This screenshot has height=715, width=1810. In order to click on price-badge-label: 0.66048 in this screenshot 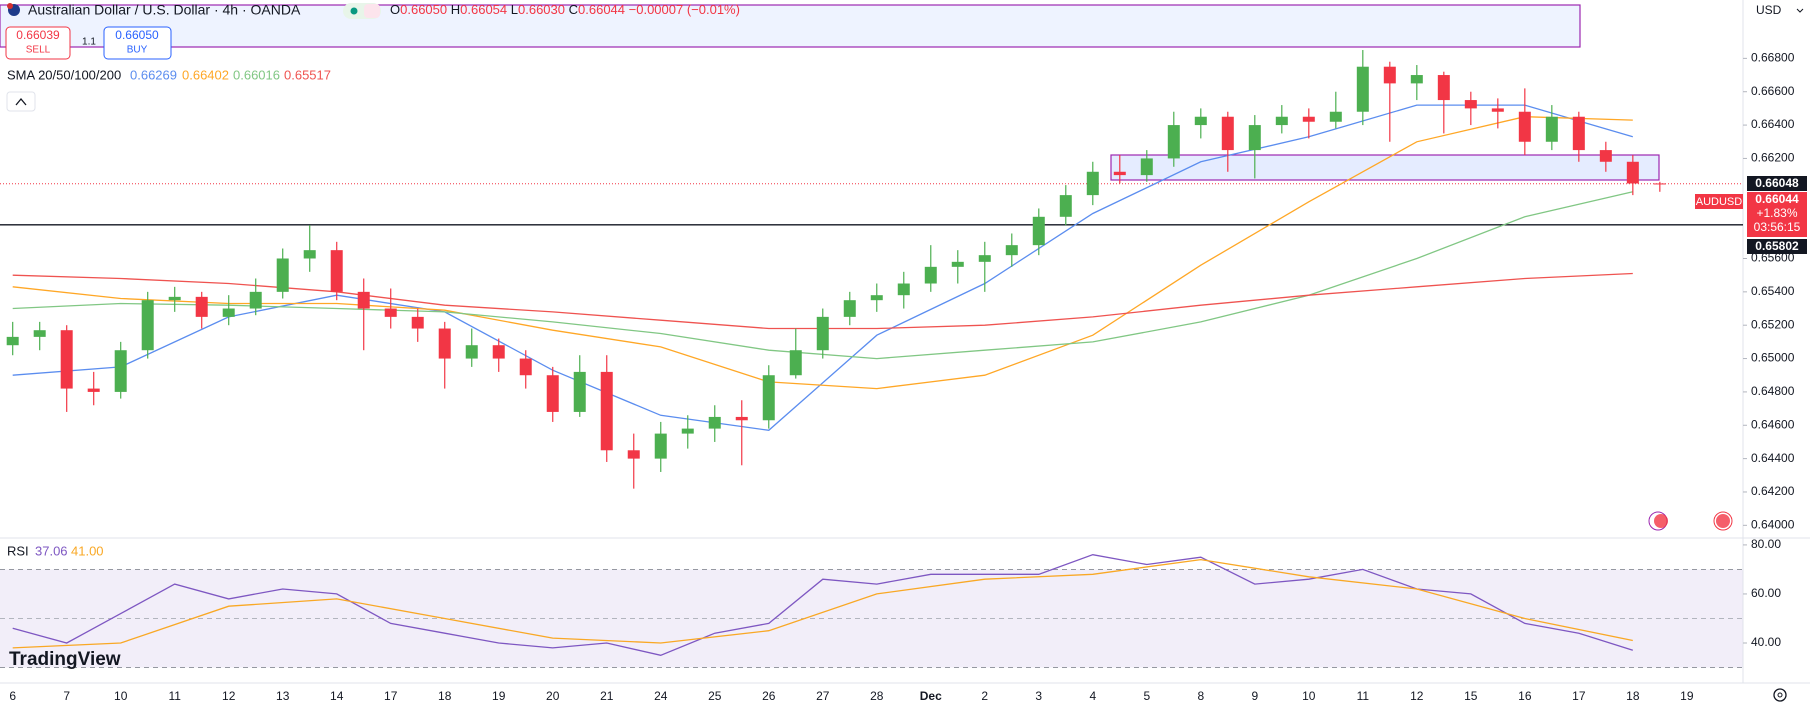, I will do `click(1777, 183)`.